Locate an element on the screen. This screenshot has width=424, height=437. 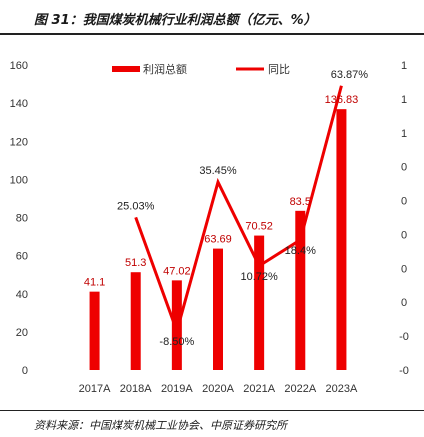
right-axis: -0 -0 0 0 0 0 0 1 1 1 is located at coordinates (404, 218).